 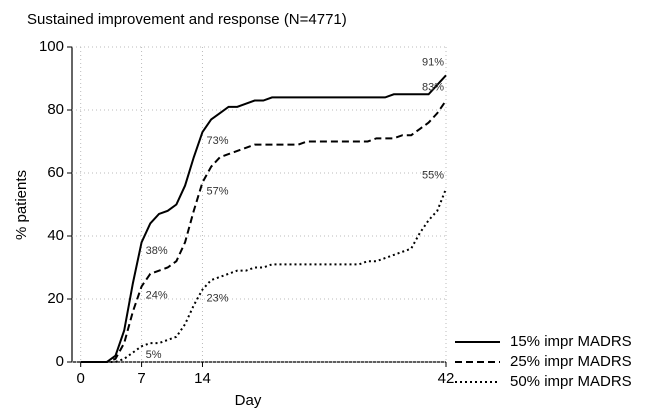 What do you see at coordinates (202, 378) in the screenshot?
I see `x-tick-label: 14` at bounding box center [202, 378].